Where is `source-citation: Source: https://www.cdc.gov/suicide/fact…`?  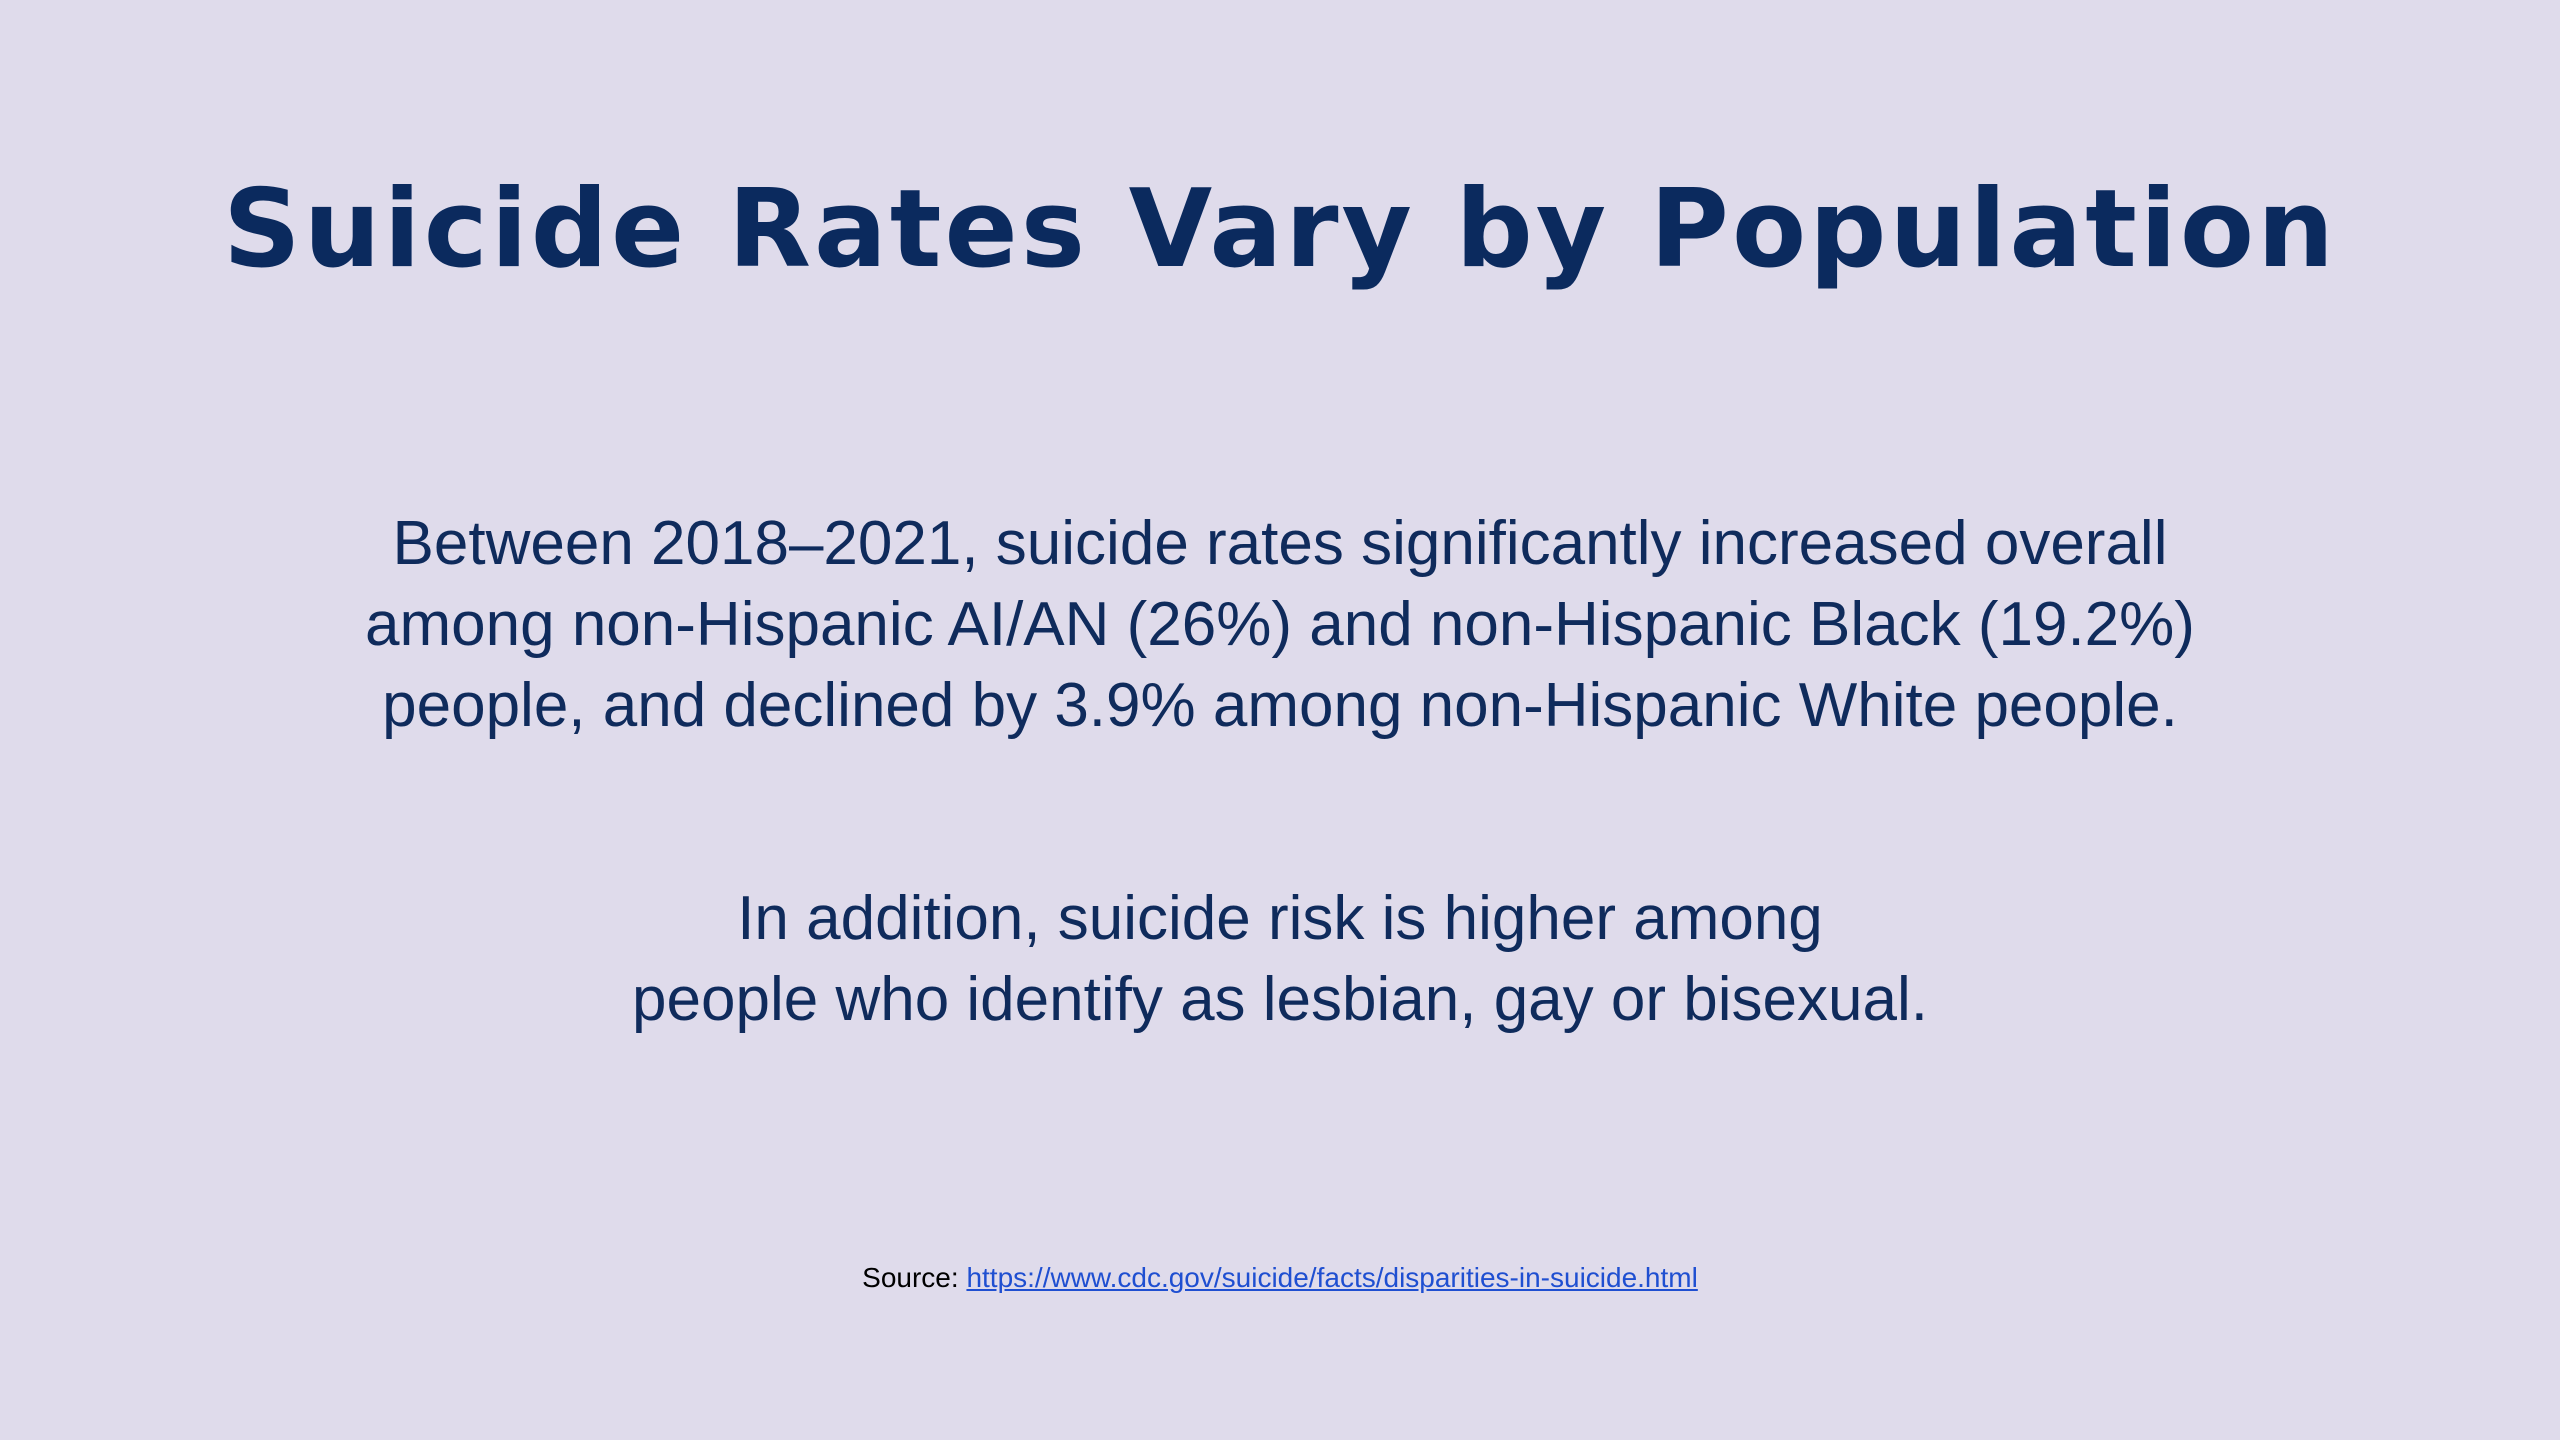 source-citation: Source: https://www.cdc.gov/suicide/fact… is located at coordinates (1280, 1278).